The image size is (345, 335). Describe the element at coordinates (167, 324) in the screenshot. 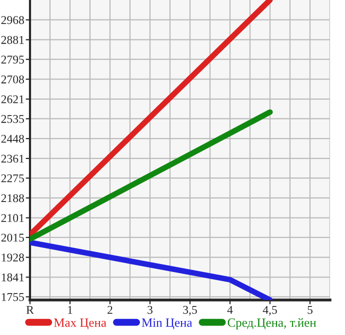

I see `legend-label: Min Цена` at that location.